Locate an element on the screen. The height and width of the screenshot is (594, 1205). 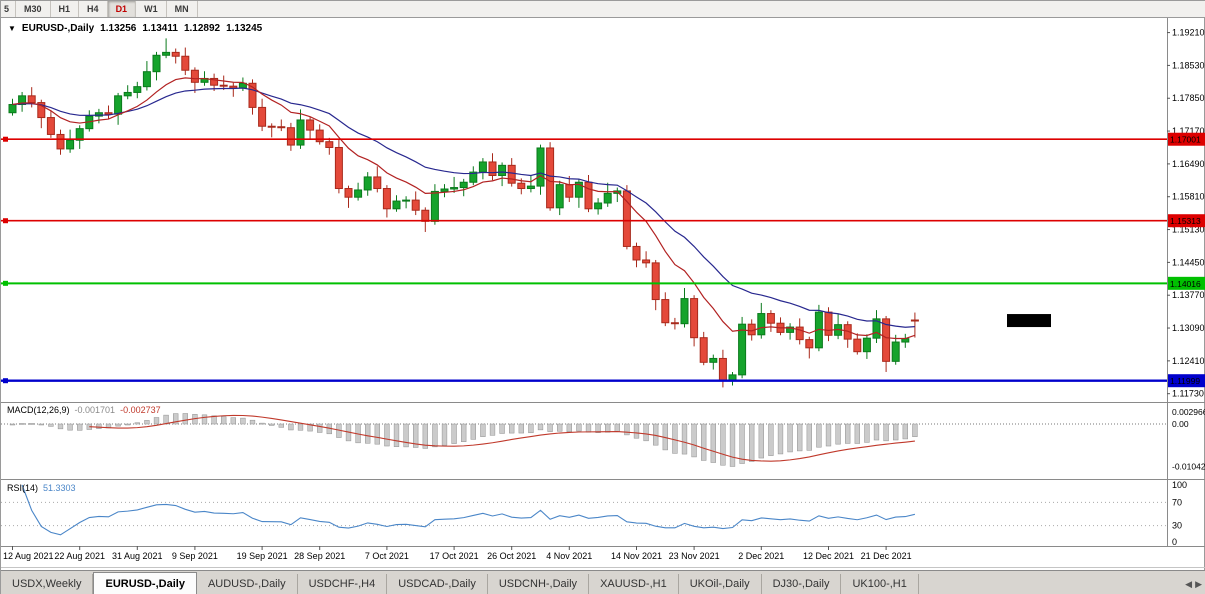
rsi-axis-label: 30 is located at coordinates (1177, 526).